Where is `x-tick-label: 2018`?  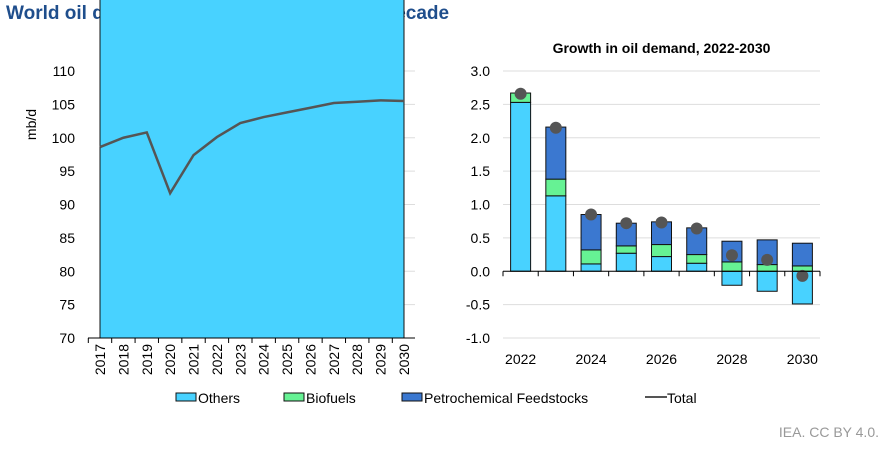 x-tick-label: 2018 is located at coordinates (123, 359).